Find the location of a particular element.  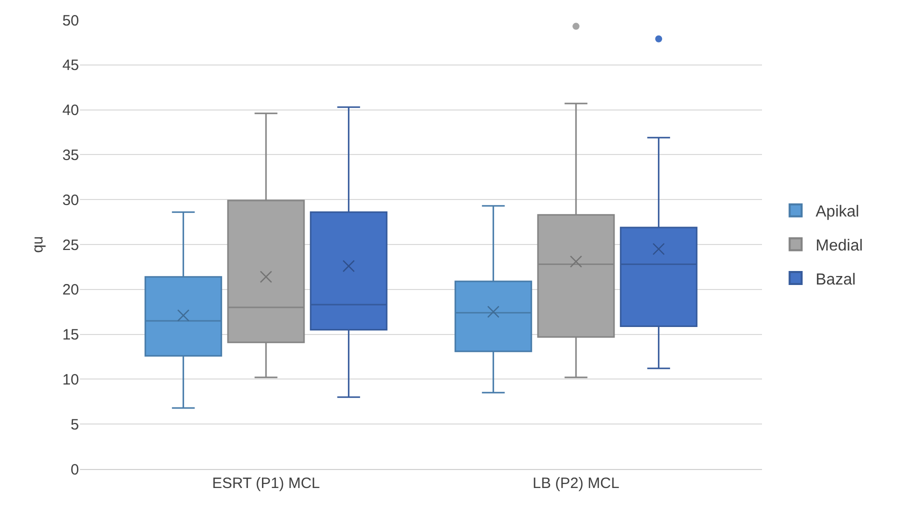

y-tick-label: 0 is located at coordinates (74, 469).